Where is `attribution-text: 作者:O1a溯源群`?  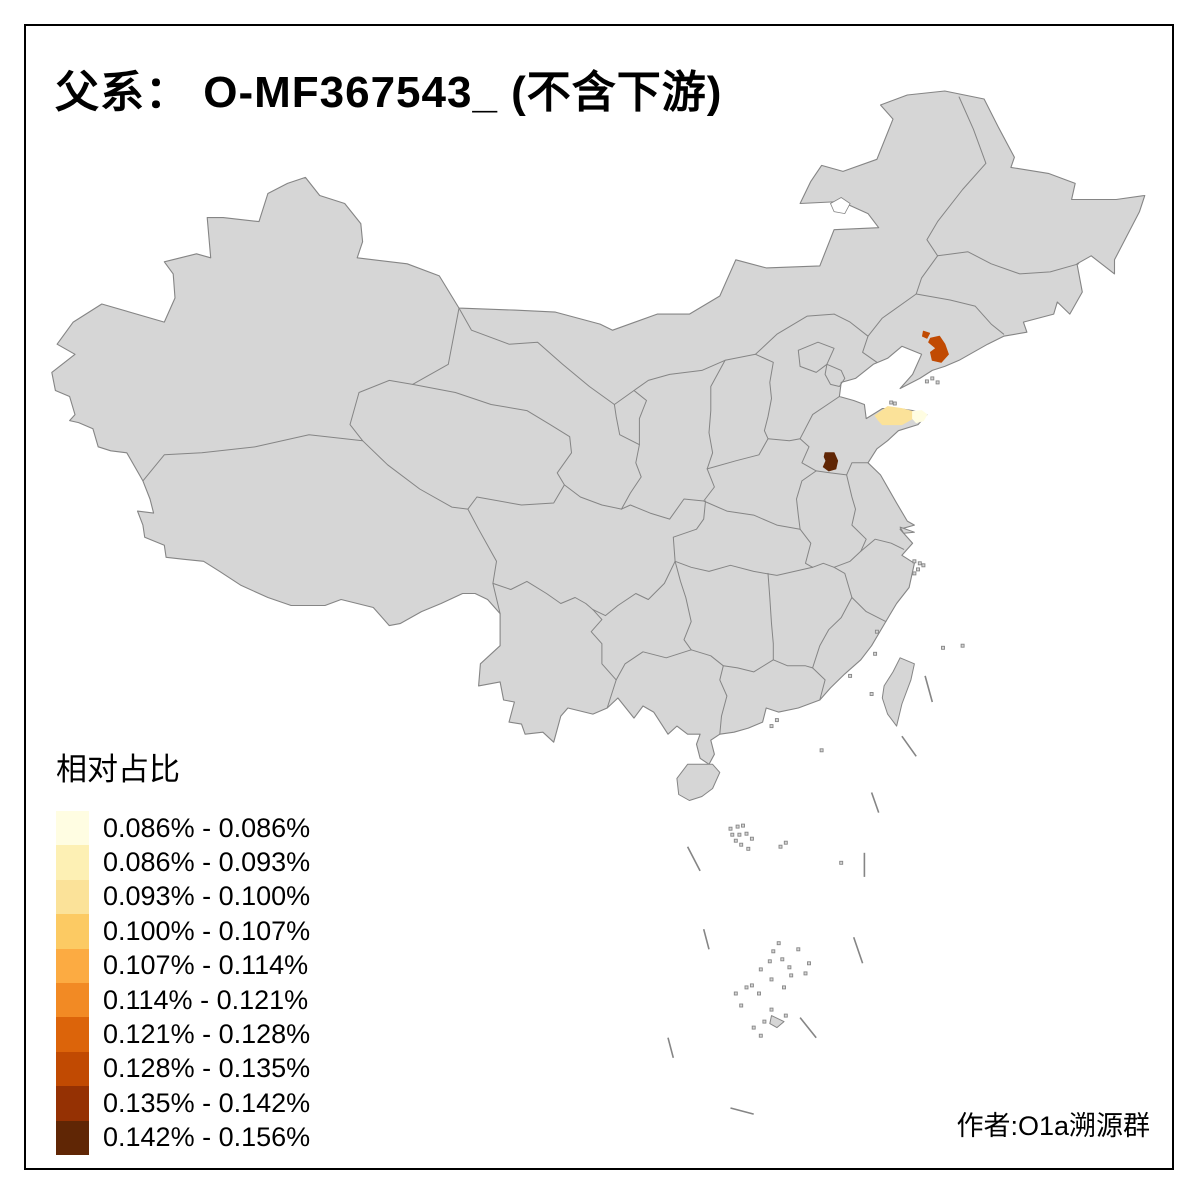 attribution-text: 作者:O1a溯源群 is located at coordinates (1053, 1126).